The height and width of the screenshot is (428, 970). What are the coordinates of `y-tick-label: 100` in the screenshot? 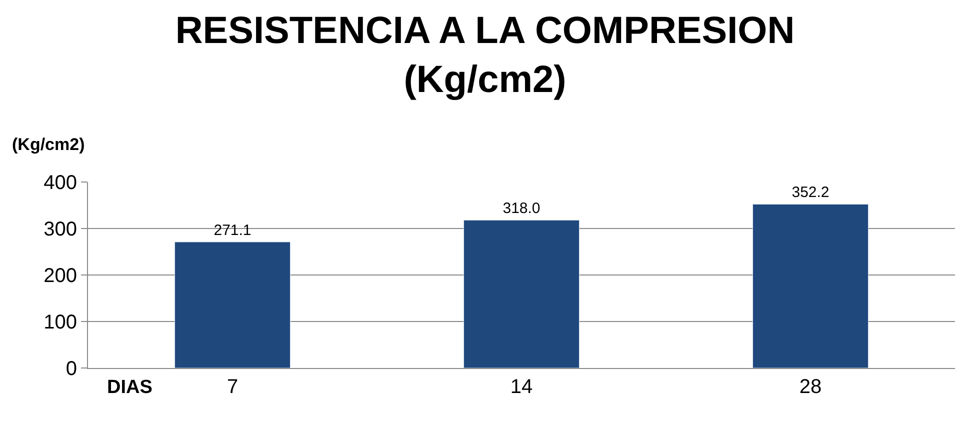 It's located at (60, 323).